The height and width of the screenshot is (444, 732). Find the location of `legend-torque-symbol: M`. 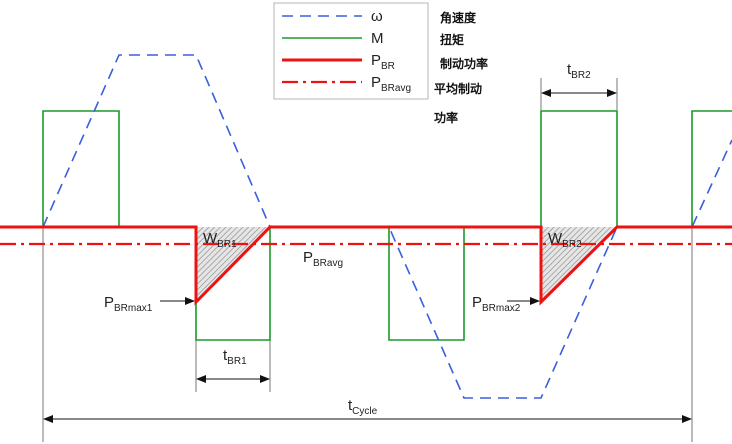

legend-torque-symbol: M is located at coordinates (377, 38).